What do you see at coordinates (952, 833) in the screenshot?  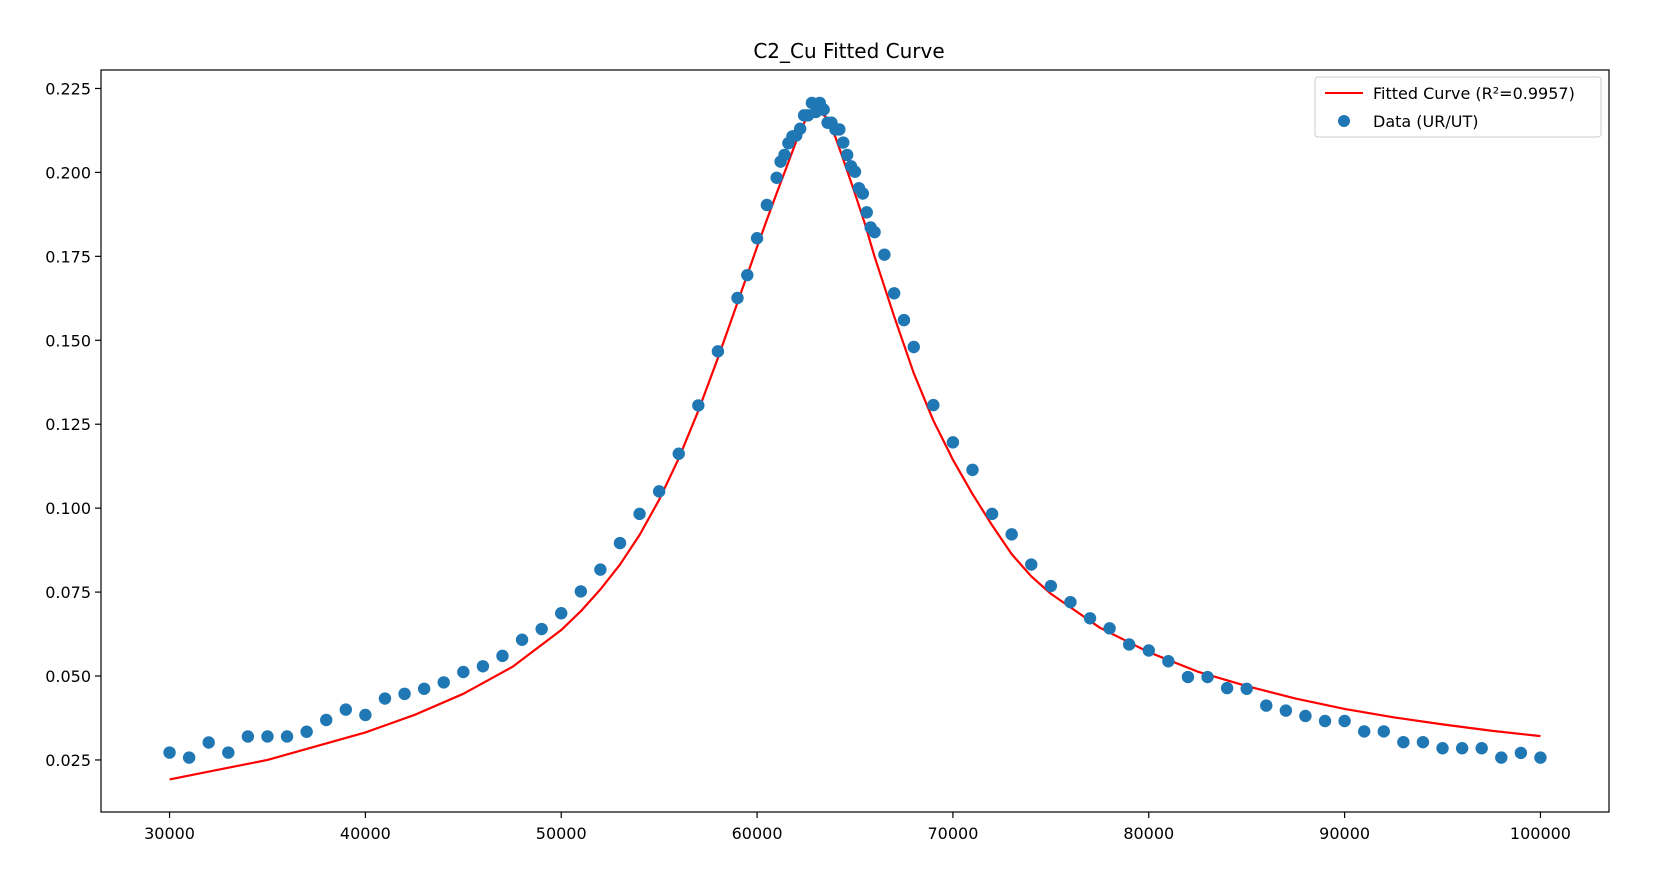 I see `x-tick-label: 70000` at bounding box center [952, 833].